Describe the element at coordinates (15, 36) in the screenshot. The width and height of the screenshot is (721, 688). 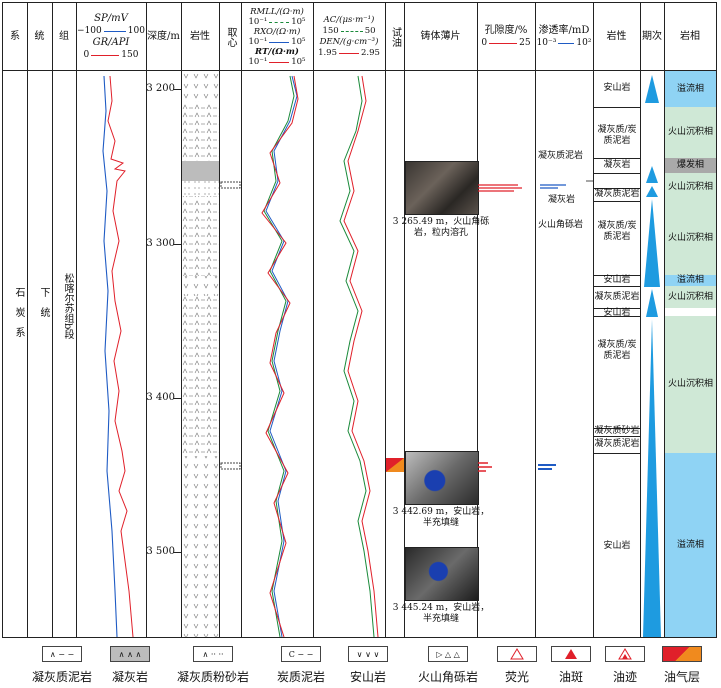
I see `header-system: 系` at that location.